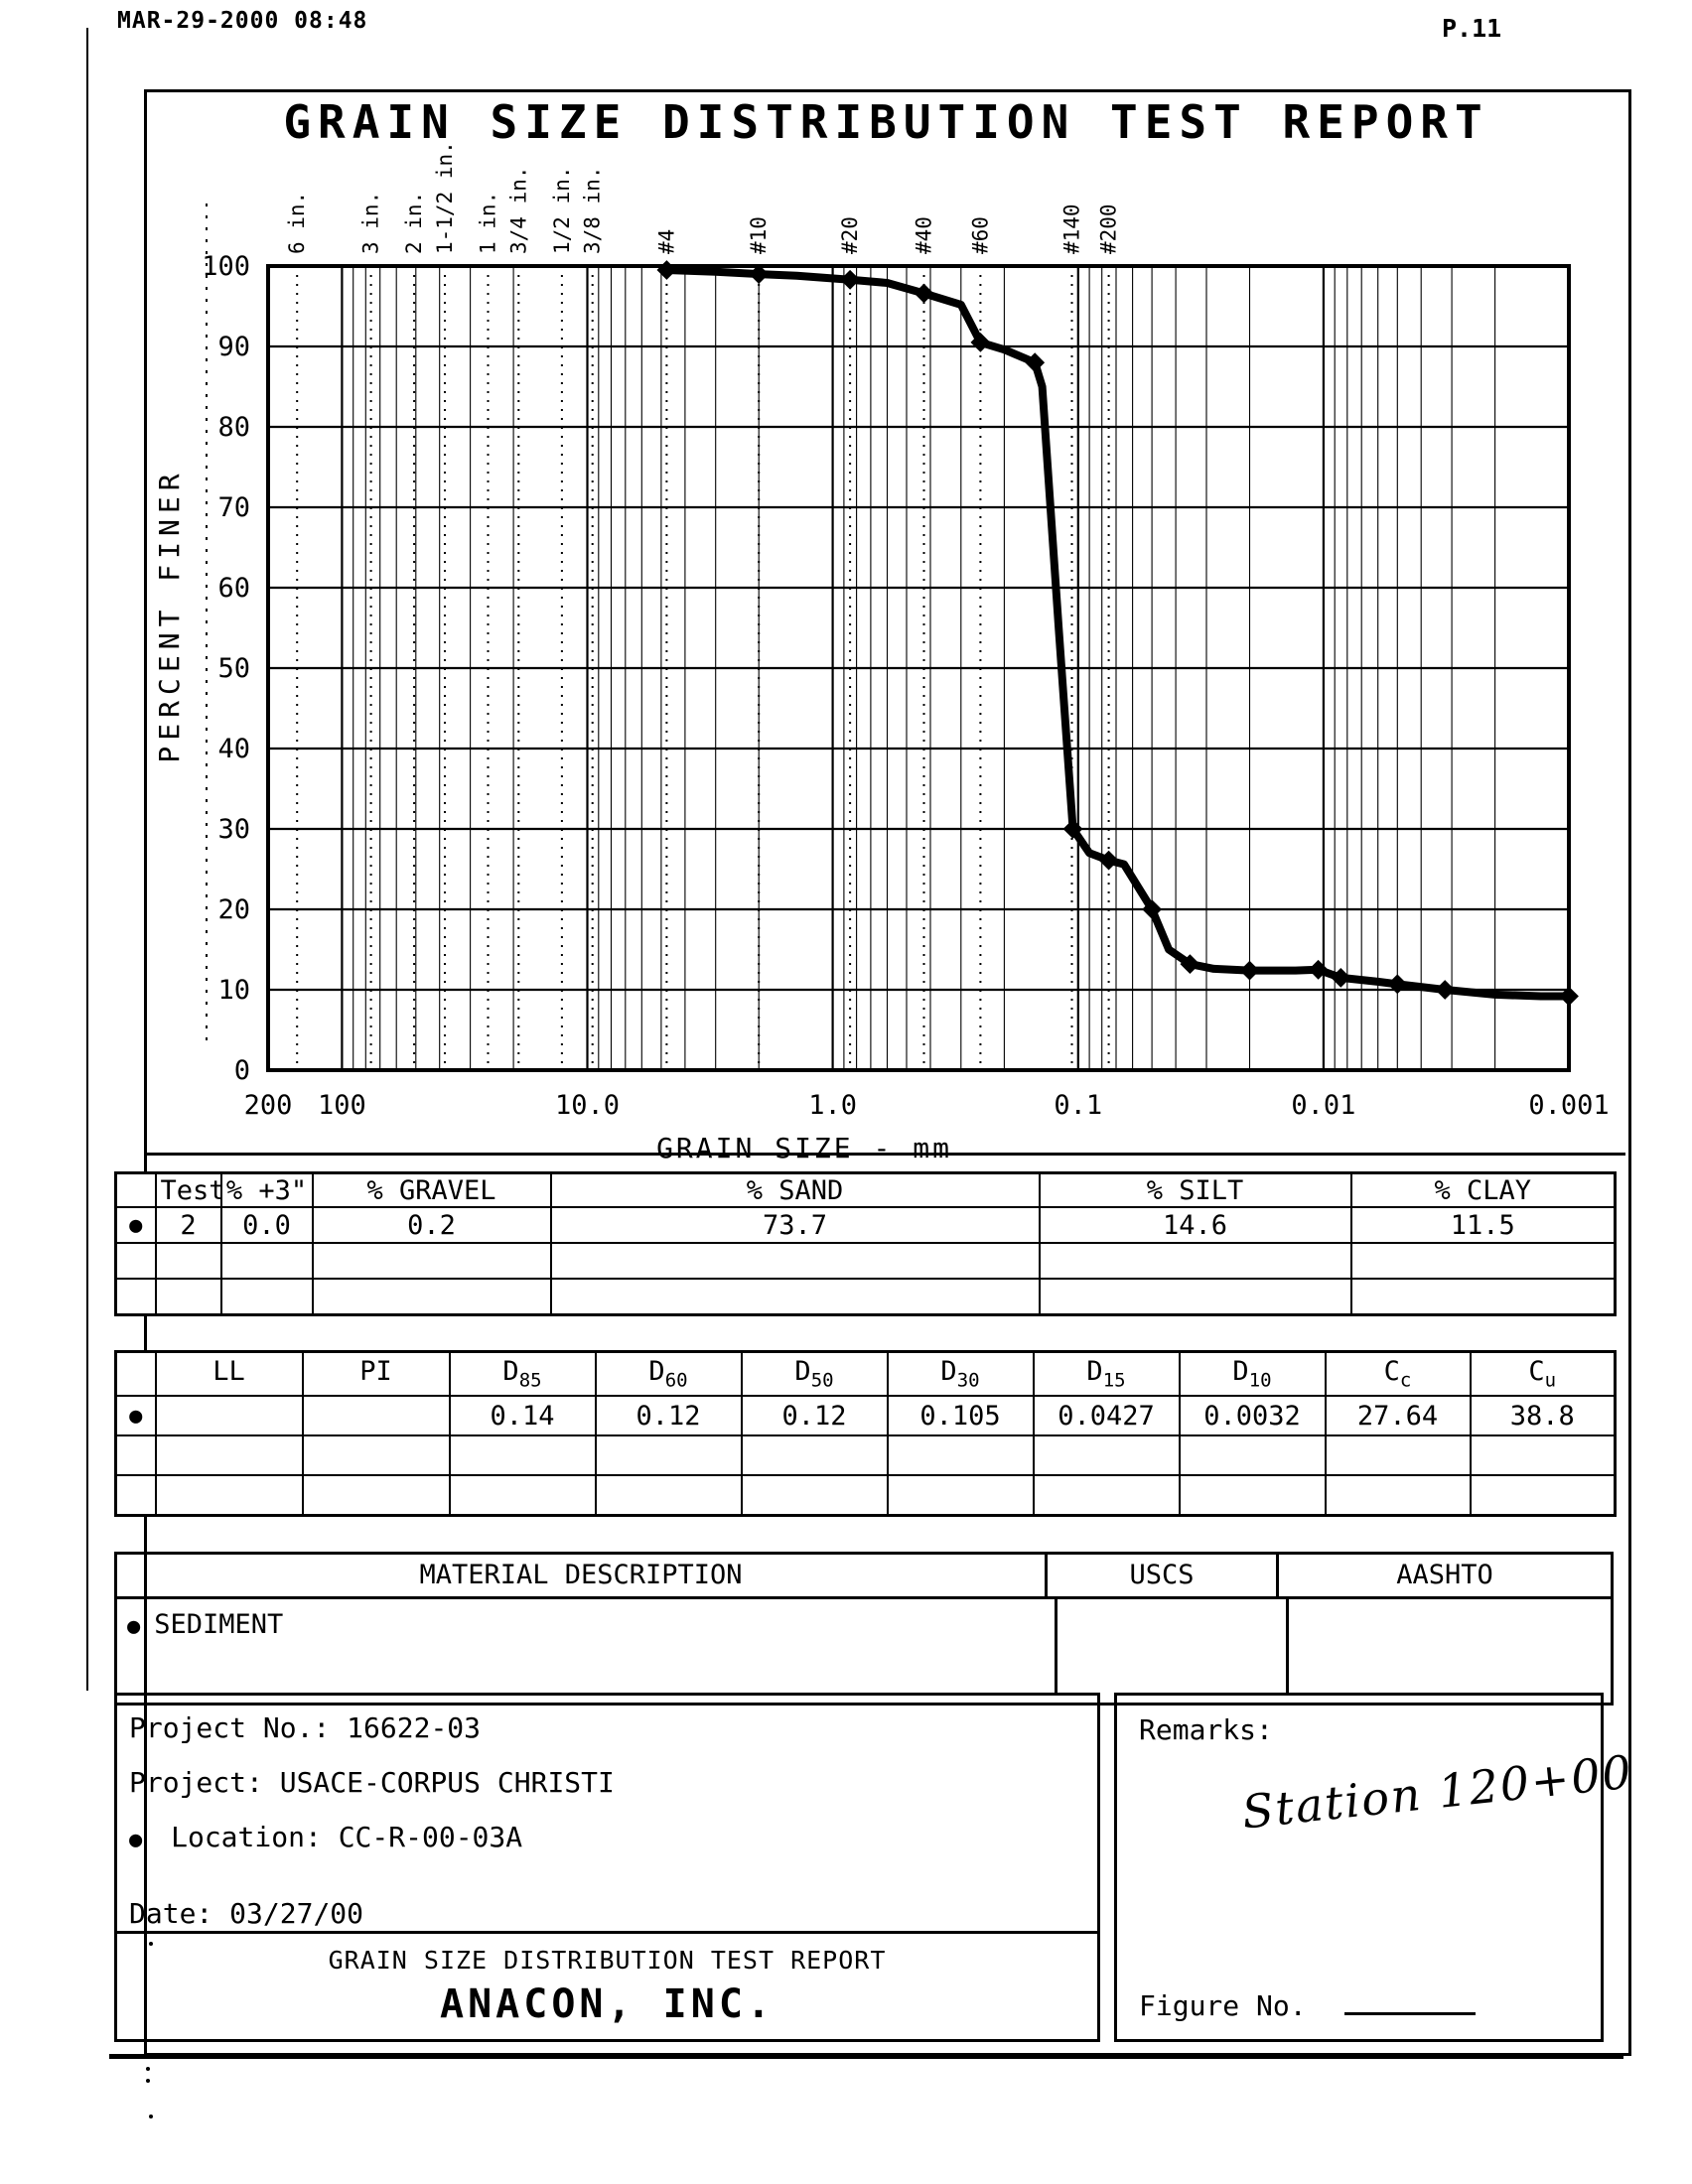  Describe the element at coordinates (1223, 2005) in the screenshot. I see `figure-number-label: Figure No.` at that location.